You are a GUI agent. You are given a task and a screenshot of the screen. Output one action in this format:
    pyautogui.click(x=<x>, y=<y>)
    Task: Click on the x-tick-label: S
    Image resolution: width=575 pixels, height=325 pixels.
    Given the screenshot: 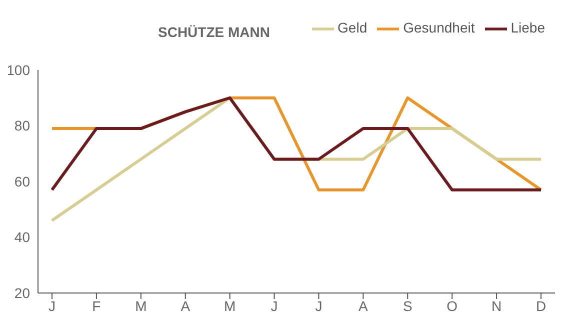 What is the action you would take?
    pyautogui.click(x=407, y=306)
    